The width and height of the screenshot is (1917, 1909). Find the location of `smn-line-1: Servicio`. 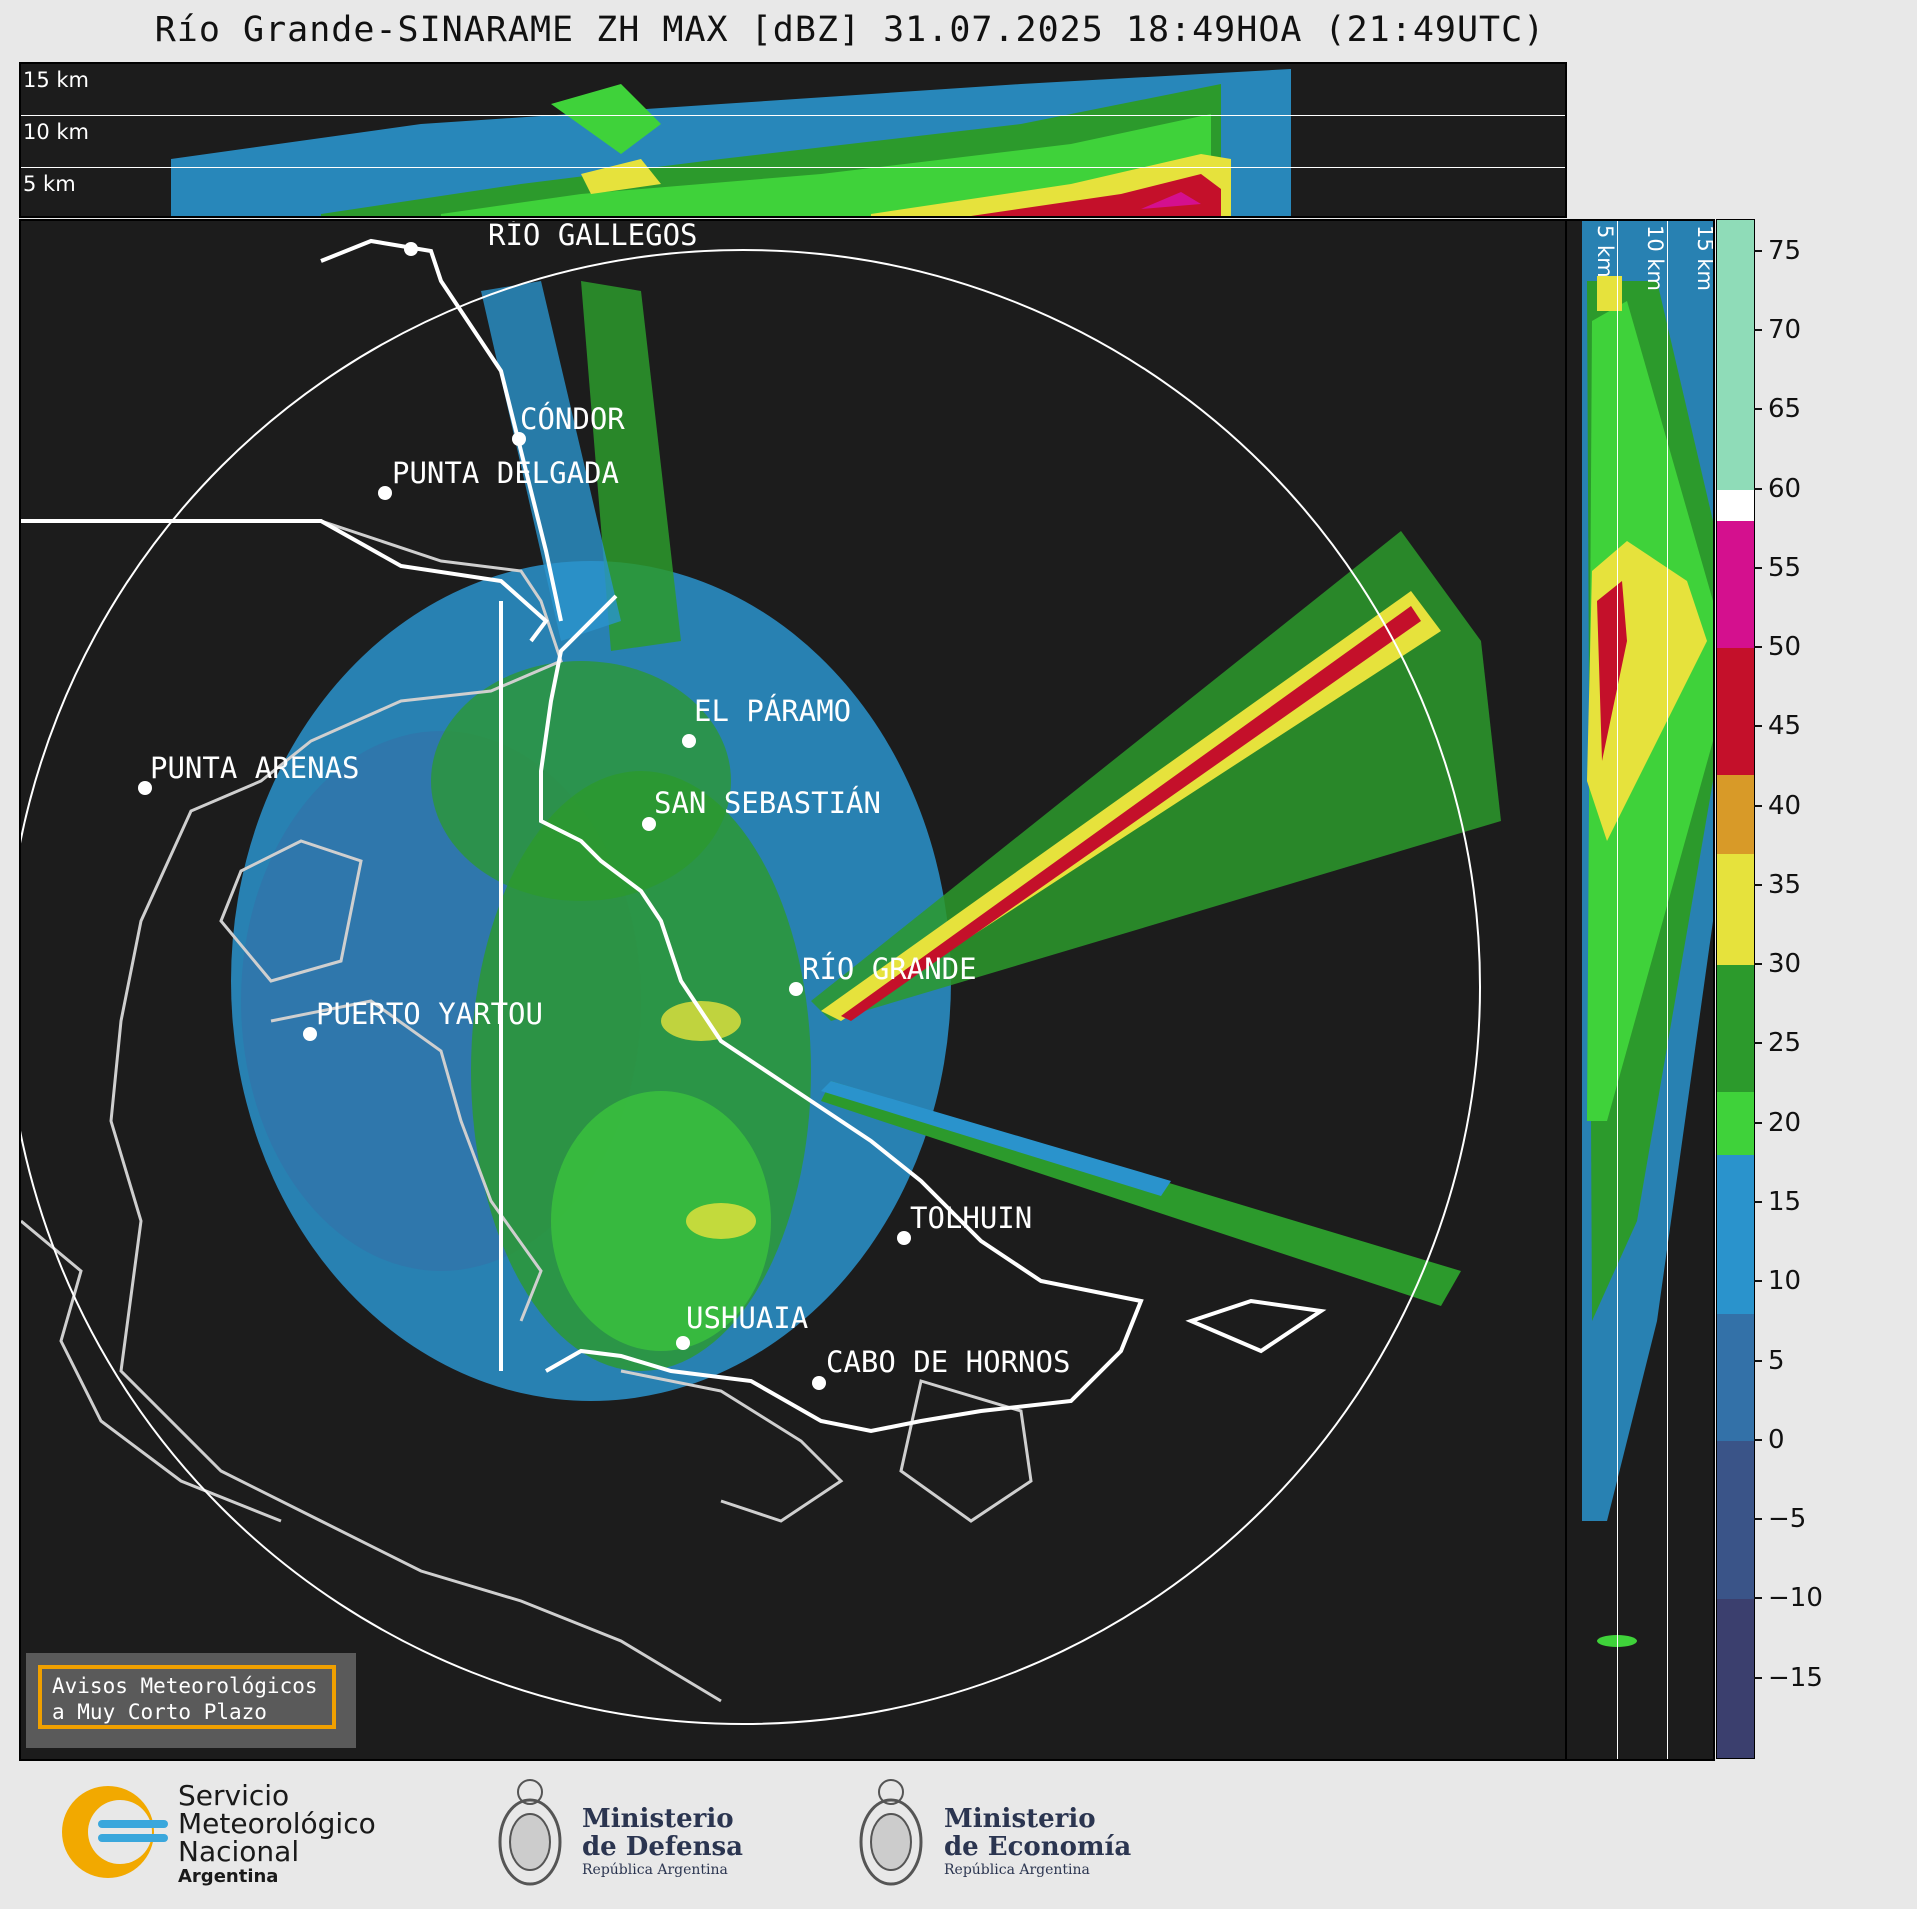

smn-line-1: Servicio is located at coordinates (234, 1795).